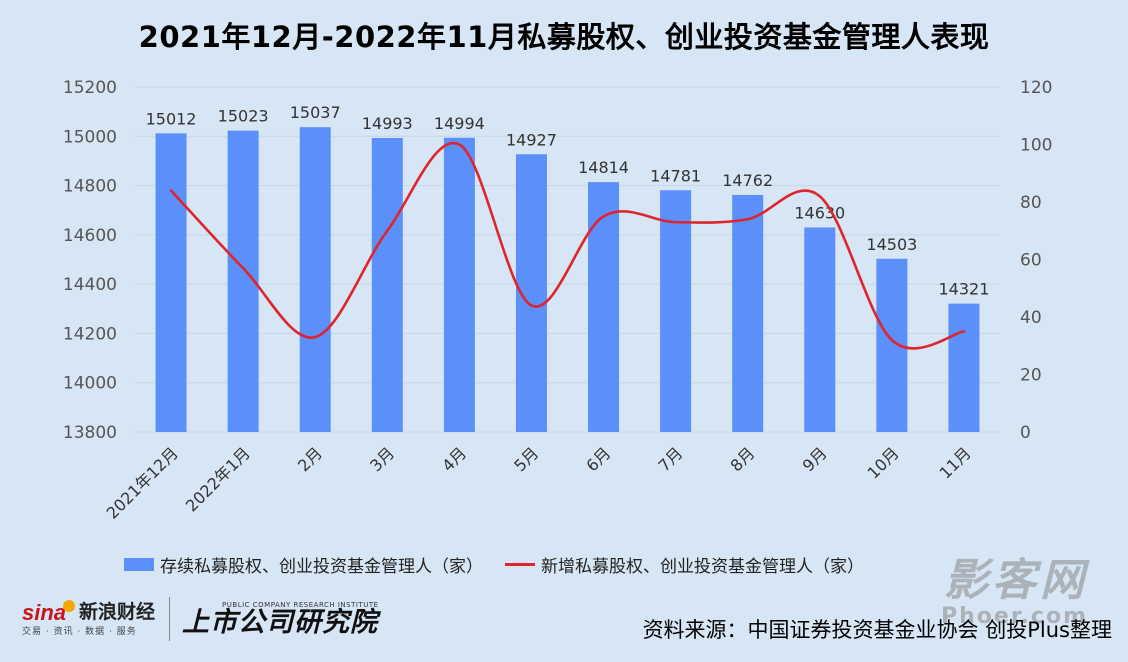 This screenshot has height=662, width=1128. I want to click on x-category-label: 2月, so click(310, 459).